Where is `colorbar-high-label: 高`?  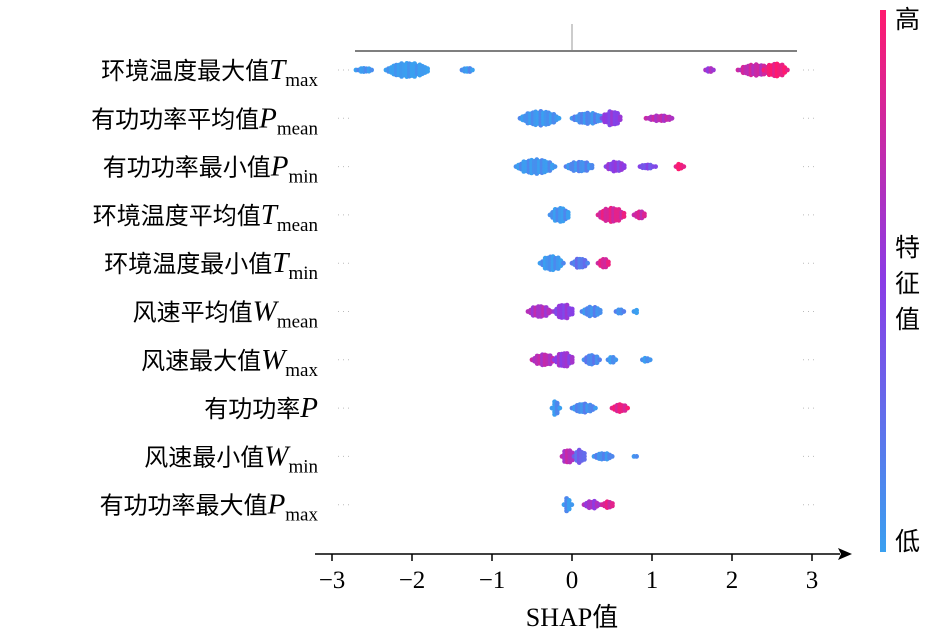
colorbar-high-label: 高 is located at coordinates (907, 19).